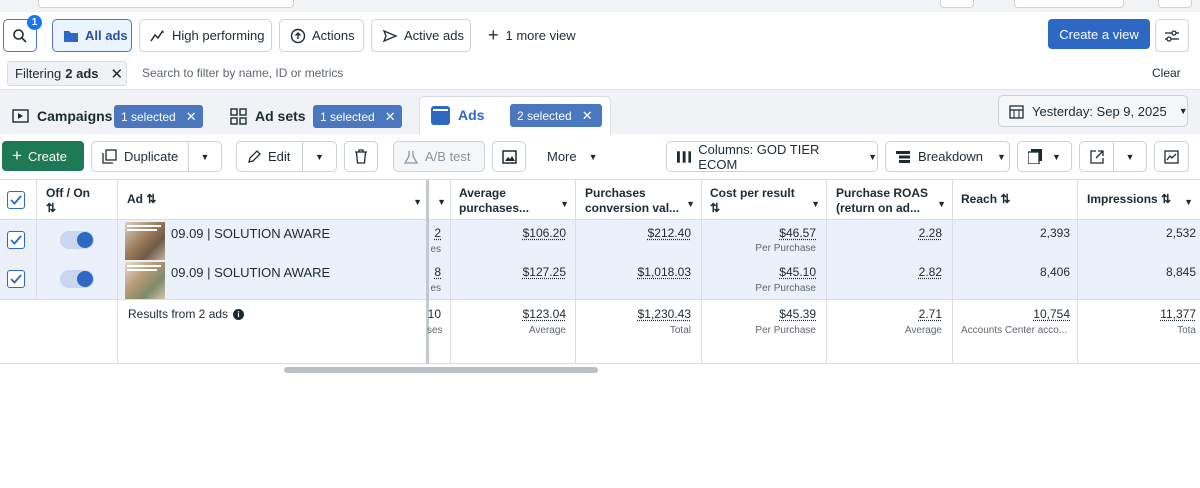 The height and width of the screenshot is (488, 1200). Describe the element at coordinates (439, 156) in the screenshot. I see `ab-test-button: A/B test` at that location.